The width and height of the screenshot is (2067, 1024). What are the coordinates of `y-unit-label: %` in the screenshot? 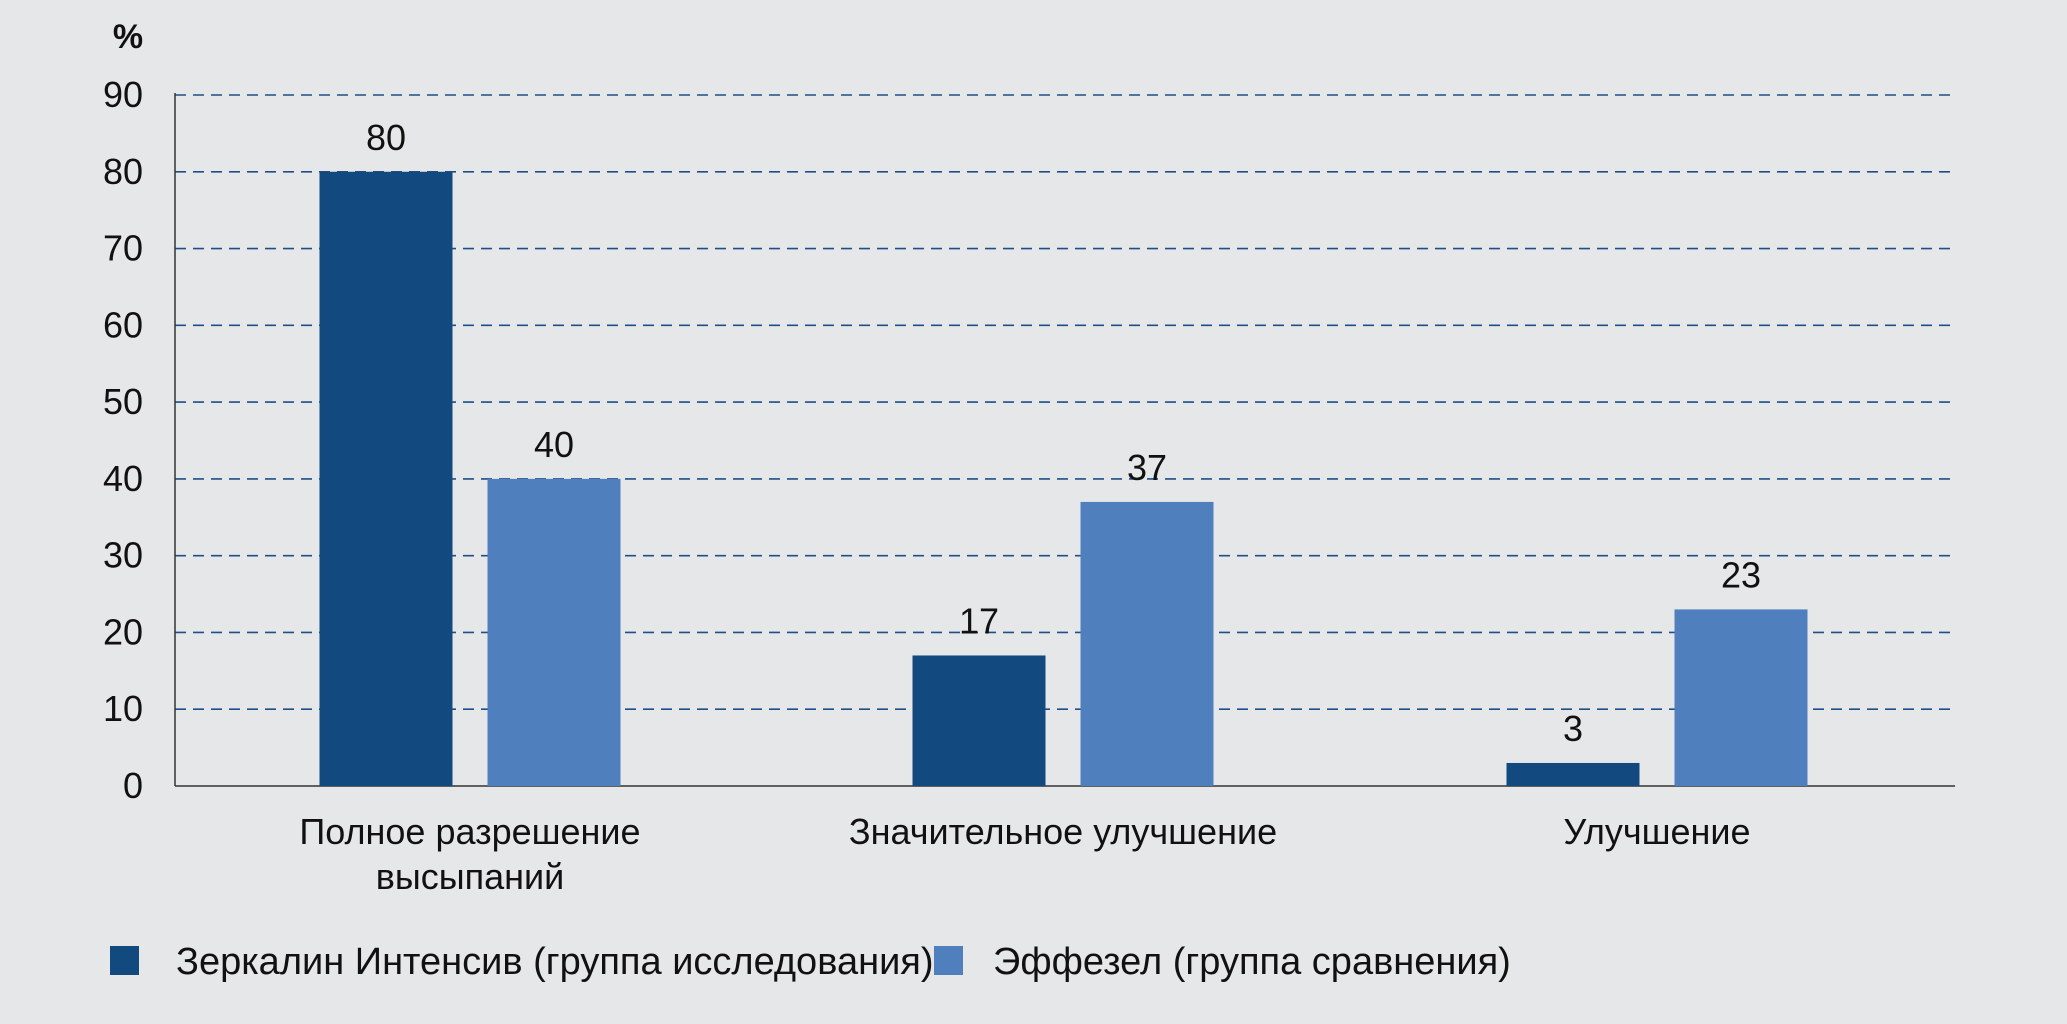 It's located at (128, 37).